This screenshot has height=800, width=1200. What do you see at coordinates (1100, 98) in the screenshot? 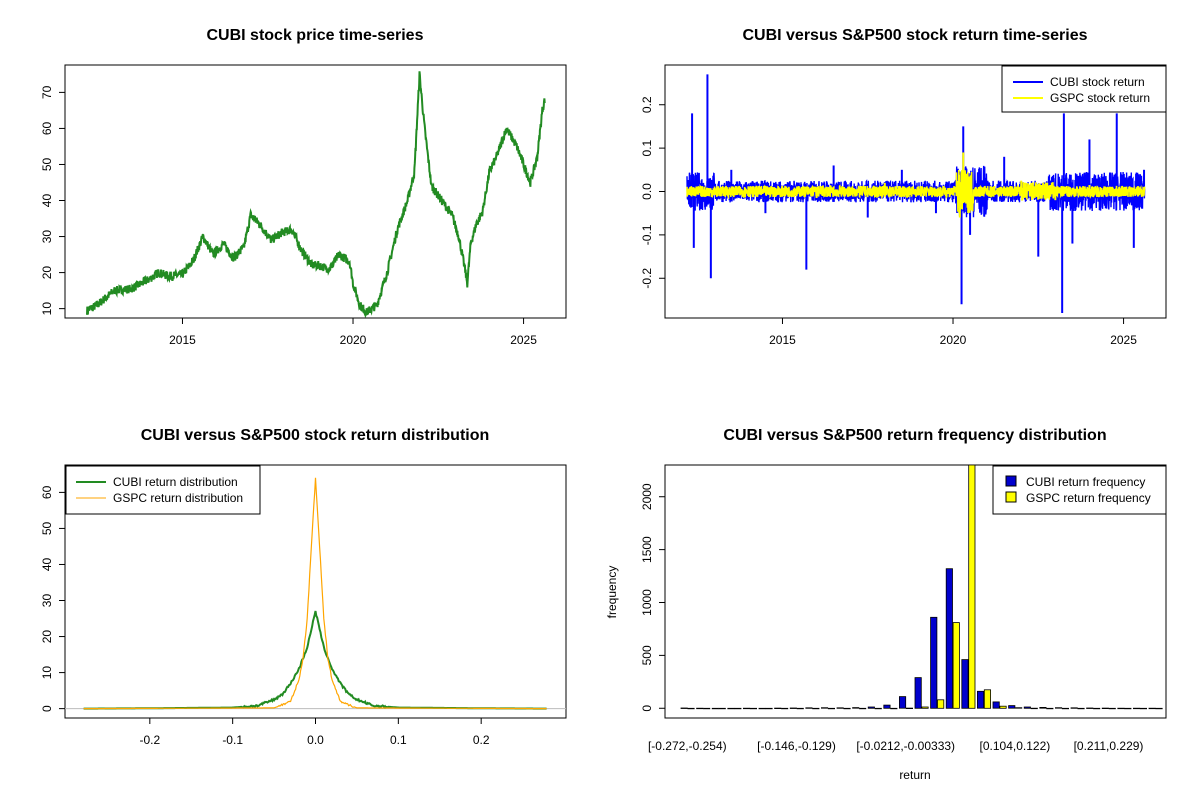
I see `legend-label: GSPC stock return` at bounding box center [1100, 98].